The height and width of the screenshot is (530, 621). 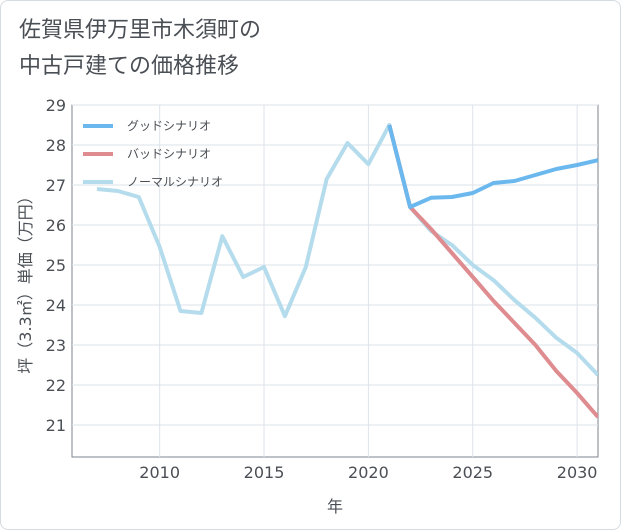 What do you see at coordinates (472, 472) in the screenshot?
I see `x-tick-label: 2025` at bounding box center [472, 472].